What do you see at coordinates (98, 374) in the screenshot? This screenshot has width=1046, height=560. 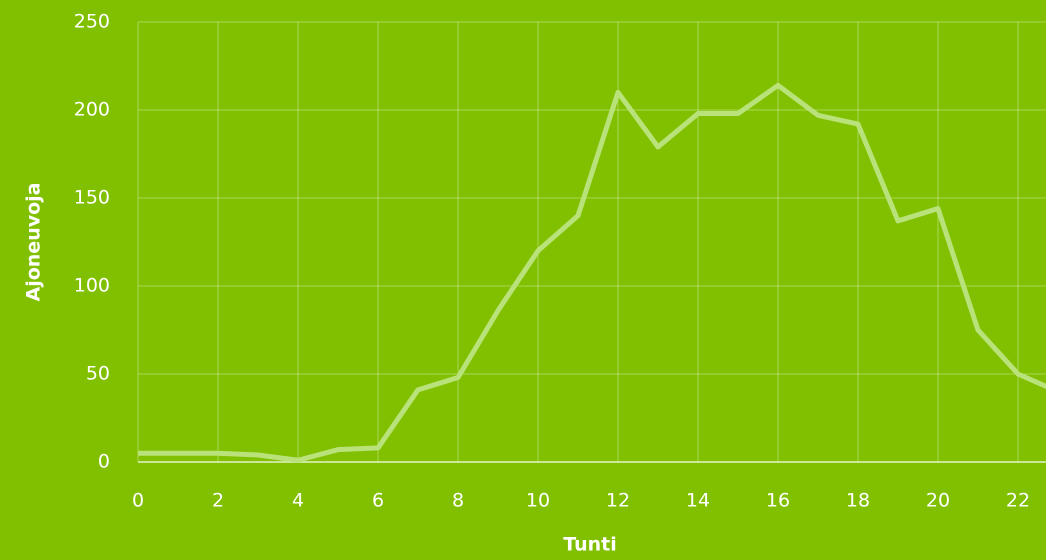 I see `y-tick-label: 50` at bounding box center [98, 374].